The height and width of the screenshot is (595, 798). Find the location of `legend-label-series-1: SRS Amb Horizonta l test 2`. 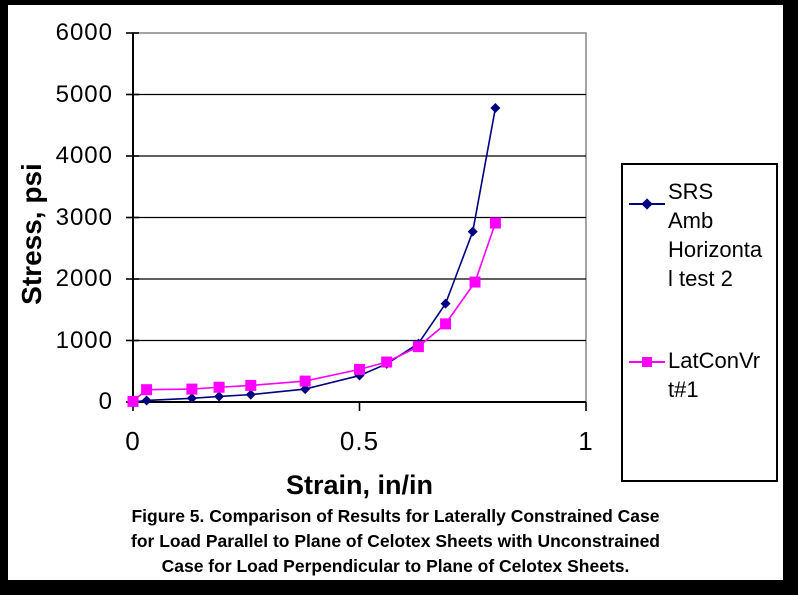

legend-label-series-1: SRS Amb Horizonta l test 2 is located at coordinates (715, 235).